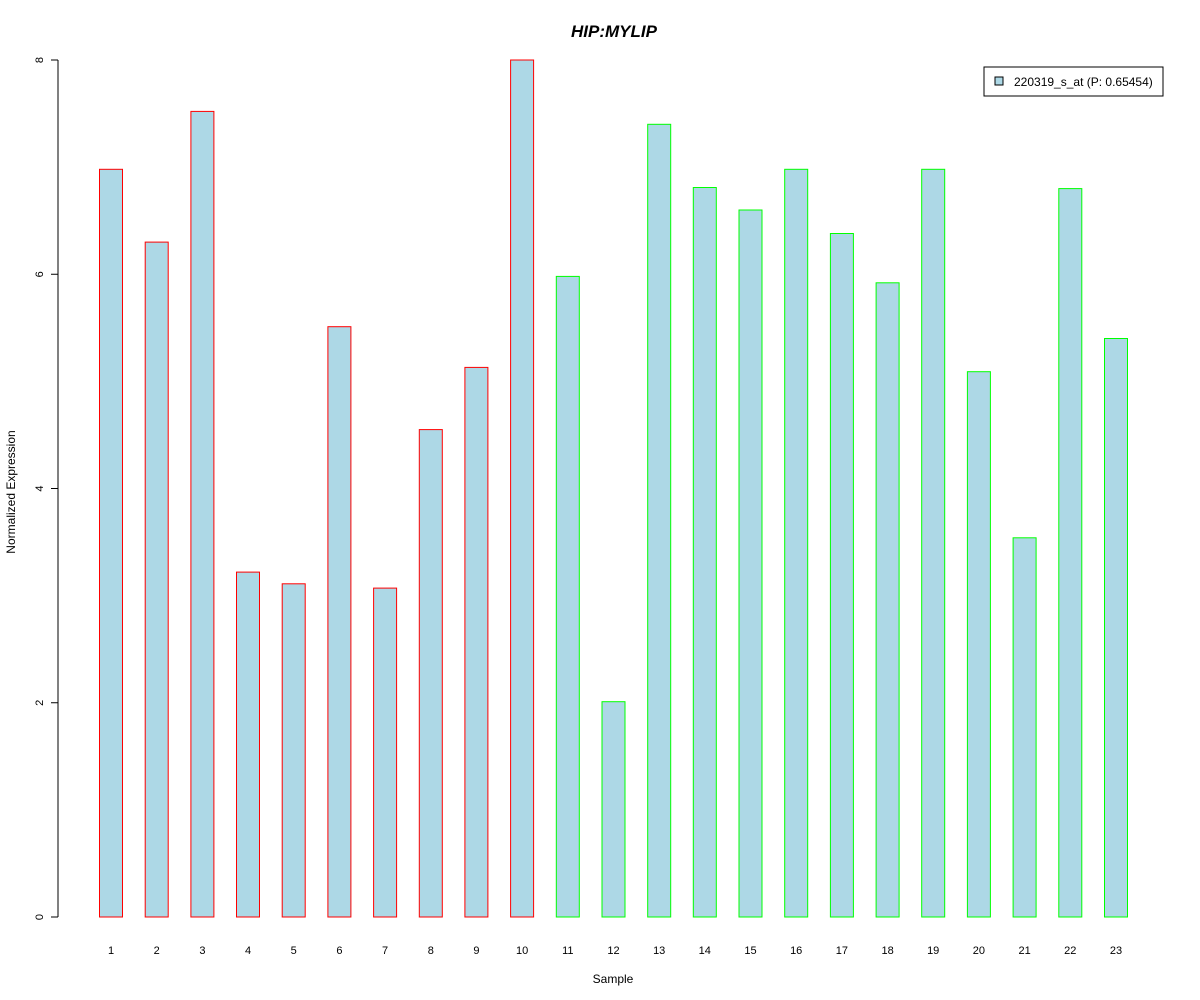 Image resolution: width=1200 pixels, height=1000 pixels. I want to click on x-tick-labels: 1 2 3 4 5 6 7 8 9 10 11 12 13 14 15 16 17 18 19 20 21 22 23, so click(615, 951).